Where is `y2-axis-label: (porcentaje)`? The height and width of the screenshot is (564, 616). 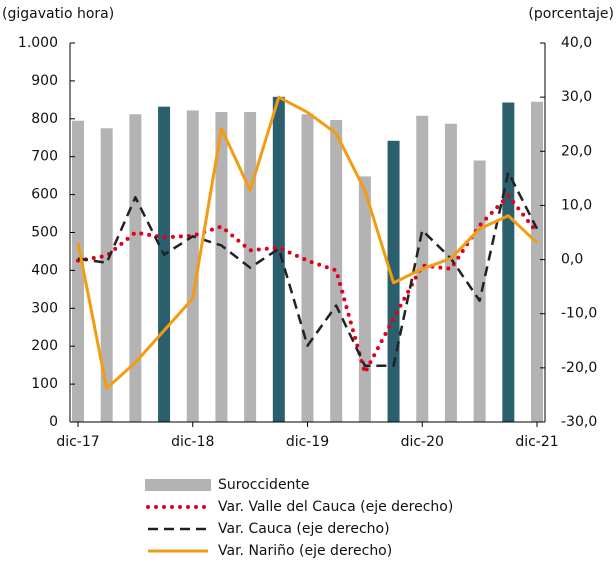
y2-axis-label: (porcentaje) is located at coordinates (571, 14).